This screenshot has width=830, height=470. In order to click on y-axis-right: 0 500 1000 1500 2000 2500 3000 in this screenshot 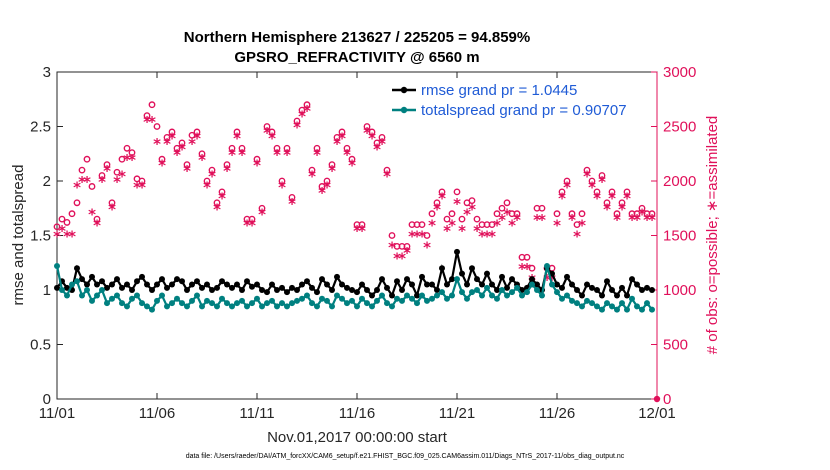, I will do `click(673, 236)`.